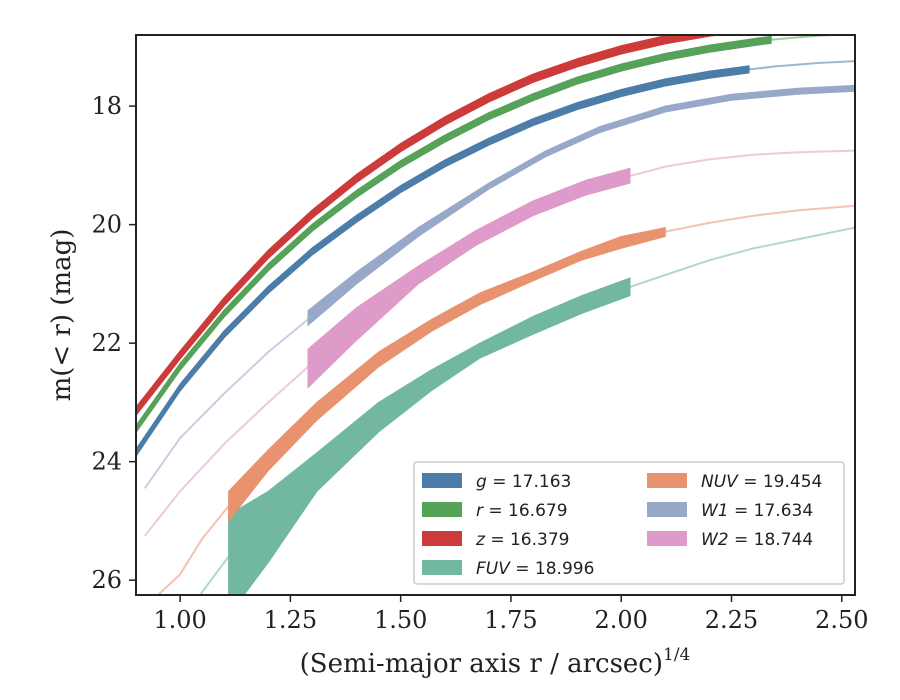 The width and height of the screenshot is (900, 700). I want to click on legend-label: z = 16.379, so click(522, 540).